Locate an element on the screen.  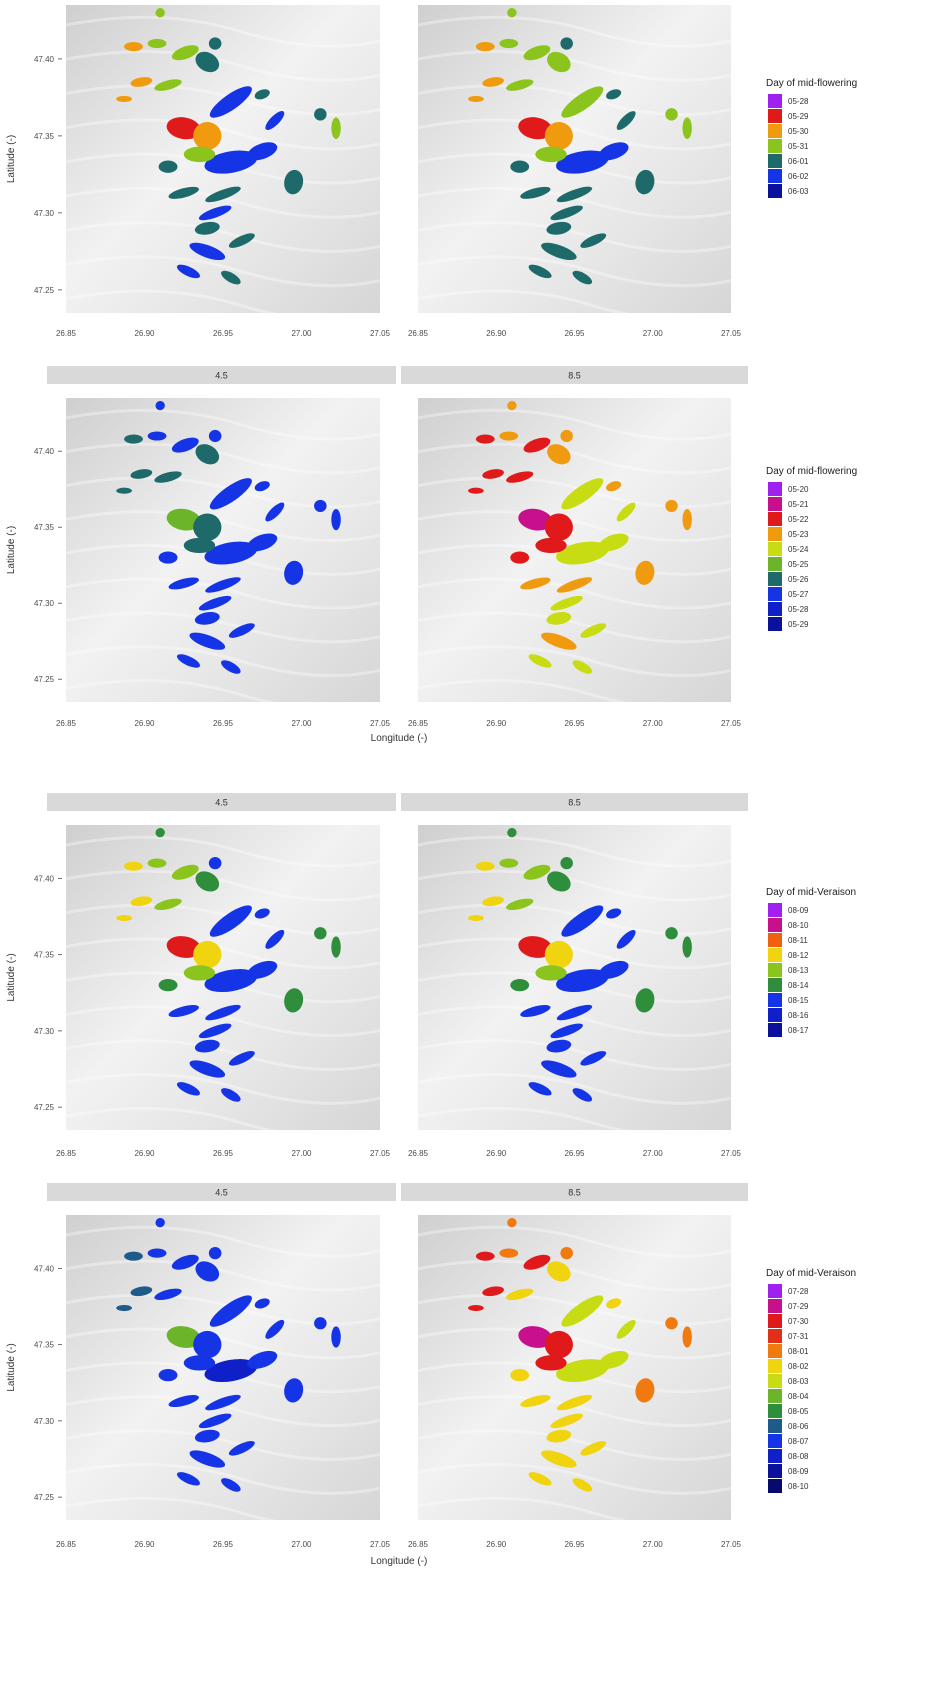
x-tick-label: 26.95 is located at coordinates (574, 1544).